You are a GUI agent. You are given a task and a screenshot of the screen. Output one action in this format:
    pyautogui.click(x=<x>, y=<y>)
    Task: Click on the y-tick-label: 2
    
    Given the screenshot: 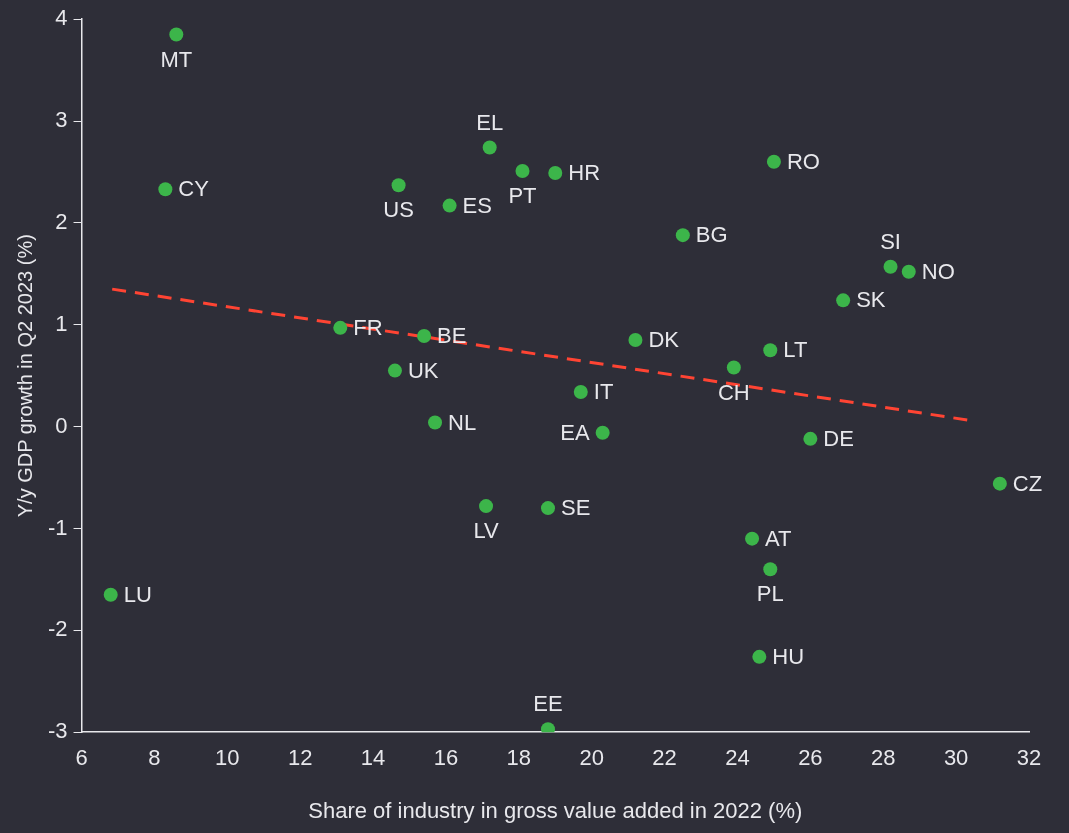 What is the action you would take?
    pyautogui.click(x=61, y=221)
    